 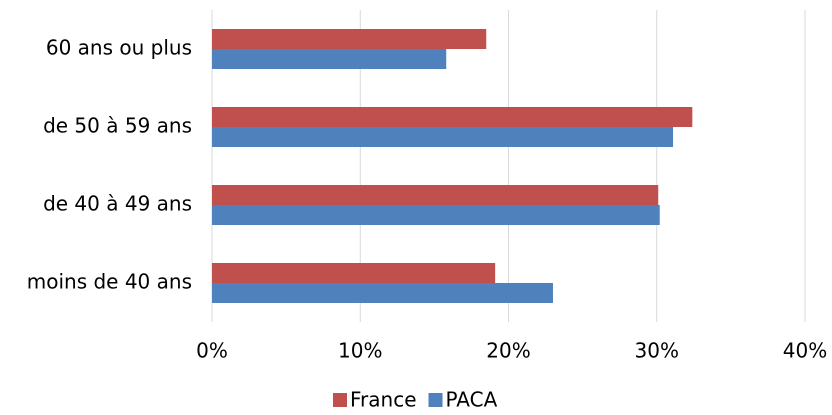 I want to click on x-tick-label: 10%, so click(x=360, y=351).